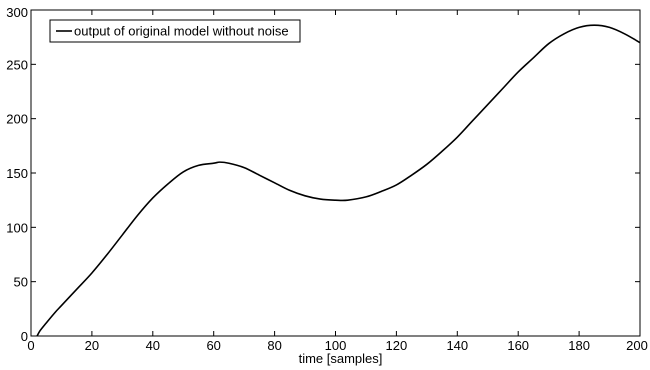  Describe the element at coordinates (21, 282) in the screenshot. I see `y-tick-label: 50` at that location.